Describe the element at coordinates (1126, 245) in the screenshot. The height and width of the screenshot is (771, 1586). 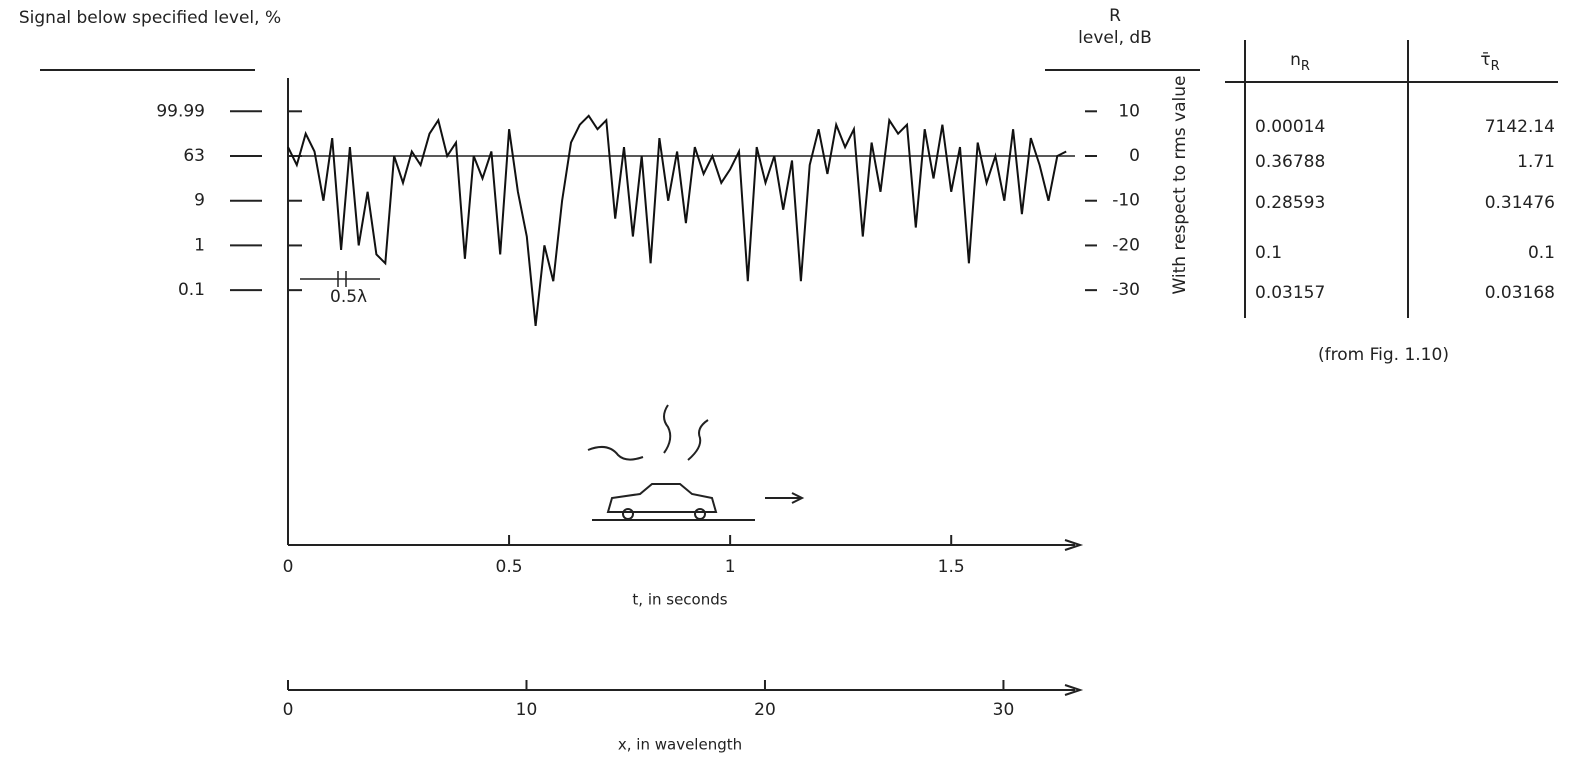
I see `y2-tick-label: -20` at that location.